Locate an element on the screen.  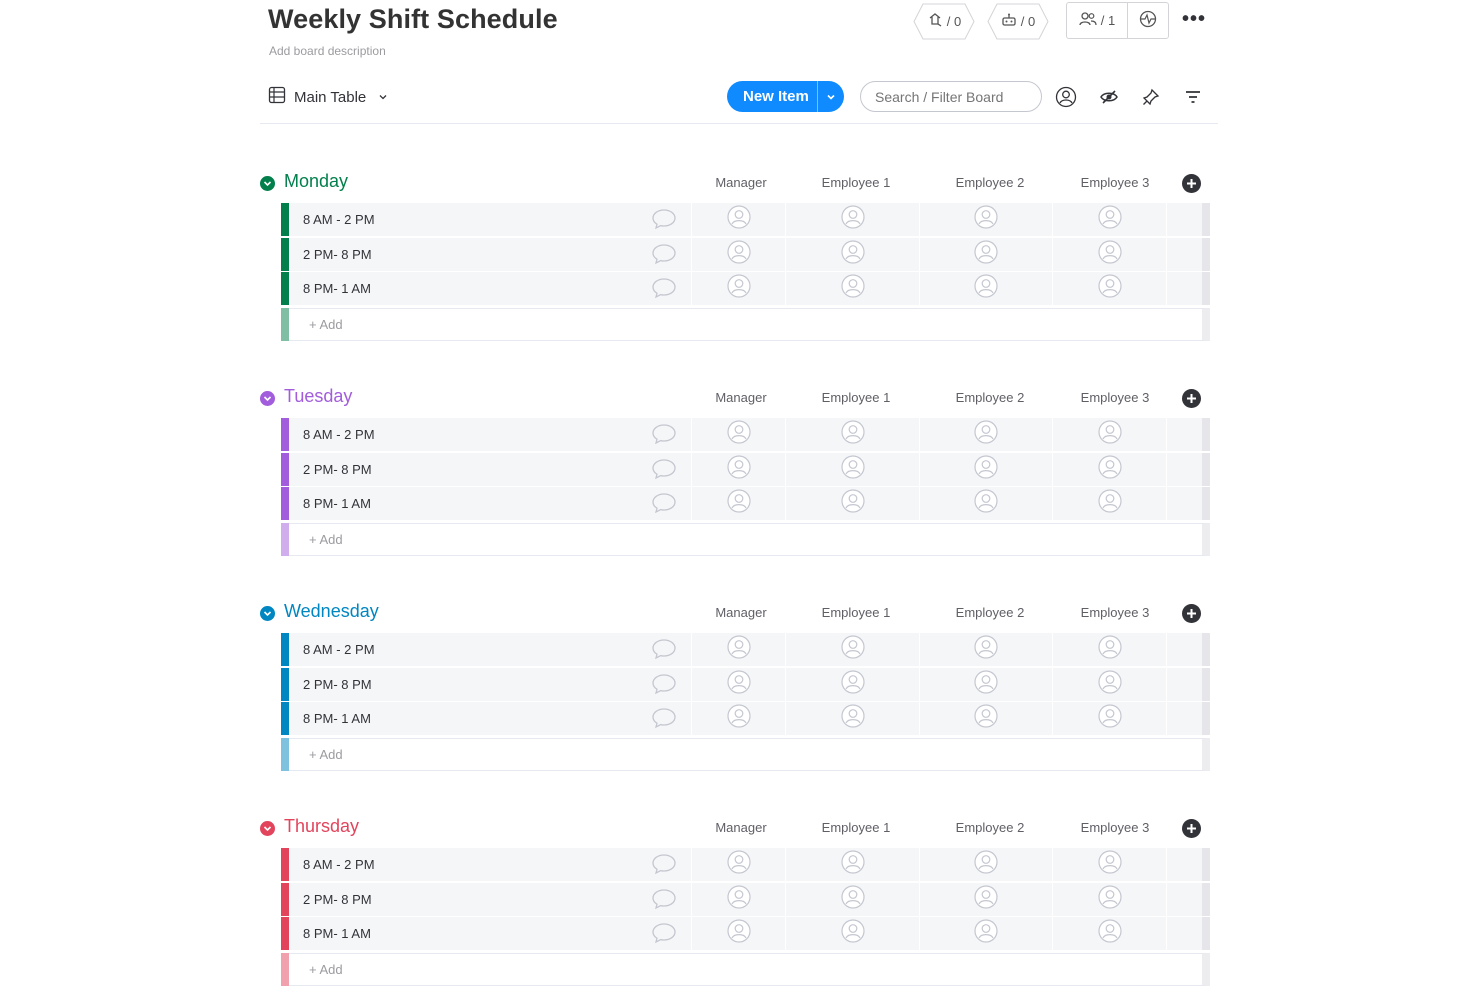
activity-badge: / 0 is located at coordinates (944, 21).